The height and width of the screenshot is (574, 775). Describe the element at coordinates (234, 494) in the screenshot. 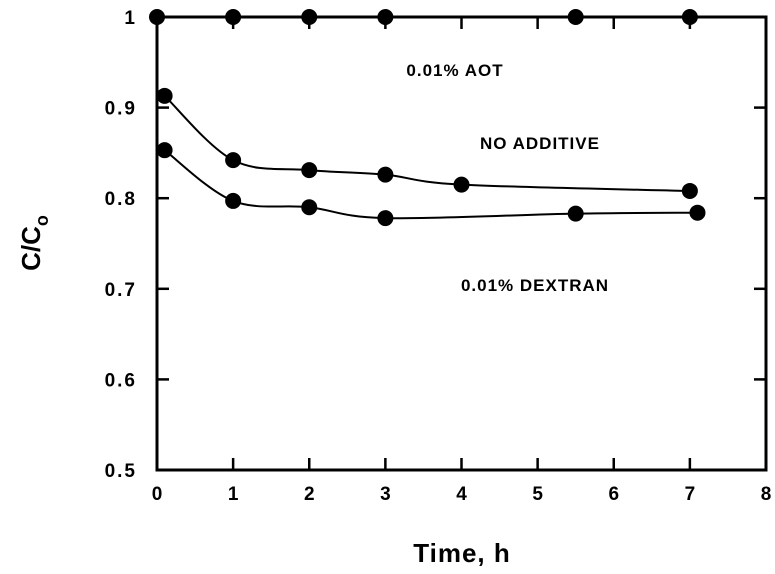

I see `x-tick-label: 1` at that location.